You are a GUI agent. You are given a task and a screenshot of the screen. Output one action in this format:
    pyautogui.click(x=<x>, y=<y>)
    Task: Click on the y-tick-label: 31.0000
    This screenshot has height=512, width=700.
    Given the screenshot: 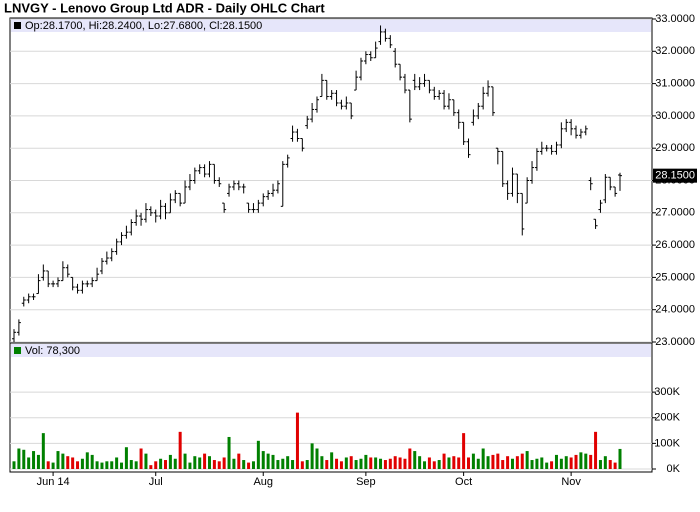 What is the action you would take?
    pyautogui.click(x=675, y=84)
    